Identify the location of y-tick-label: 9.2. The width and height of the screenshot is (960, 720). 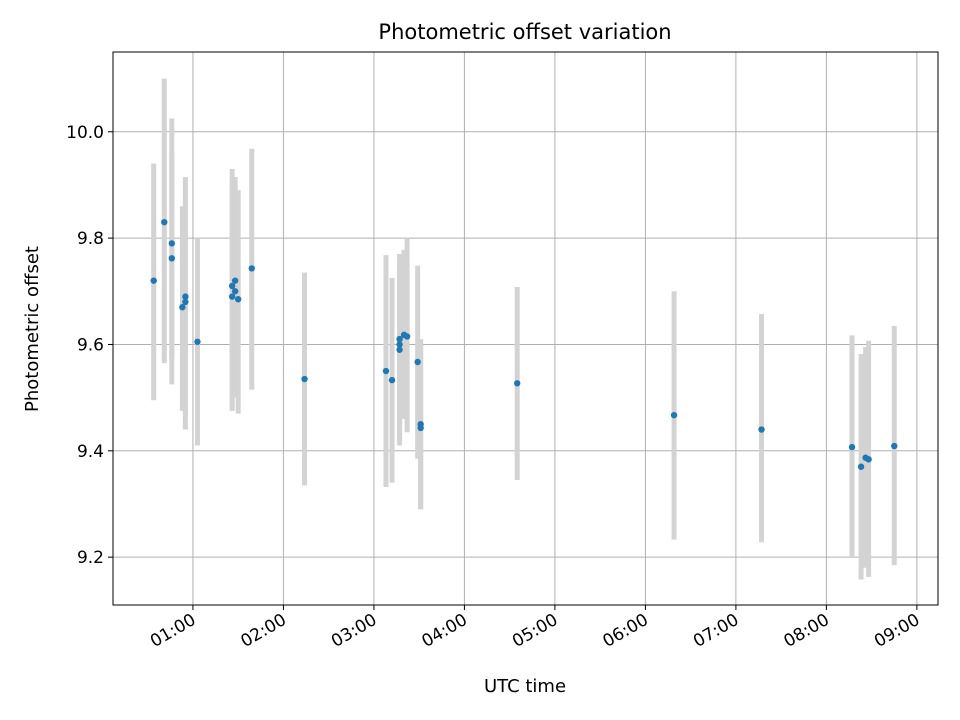
(90, 558).